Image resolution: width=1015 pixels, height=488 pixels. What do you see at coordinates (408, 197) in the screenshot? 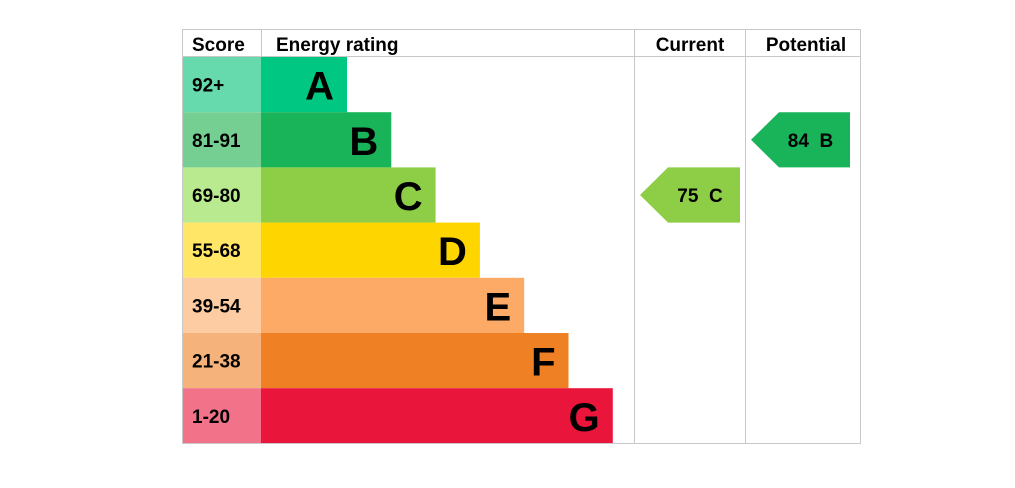
I see `band-letter-c: C` at bounding box center [408, 197].